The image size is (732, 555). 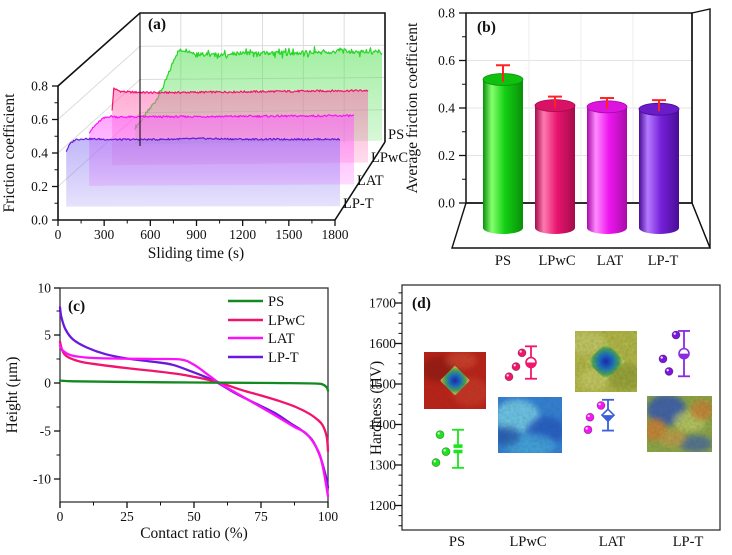 I want to click on legend-label-lat: LAT, so click(x=281, y=339).